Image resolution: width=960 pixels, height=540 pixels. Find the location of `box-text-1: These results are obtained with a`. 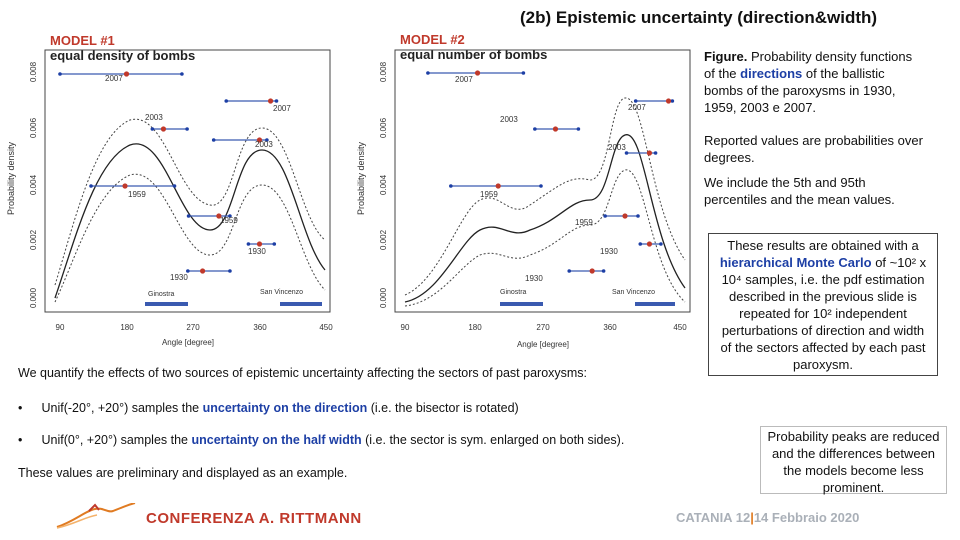

box-text-1: These results are obtained with a is located at coordinates (823, 245).